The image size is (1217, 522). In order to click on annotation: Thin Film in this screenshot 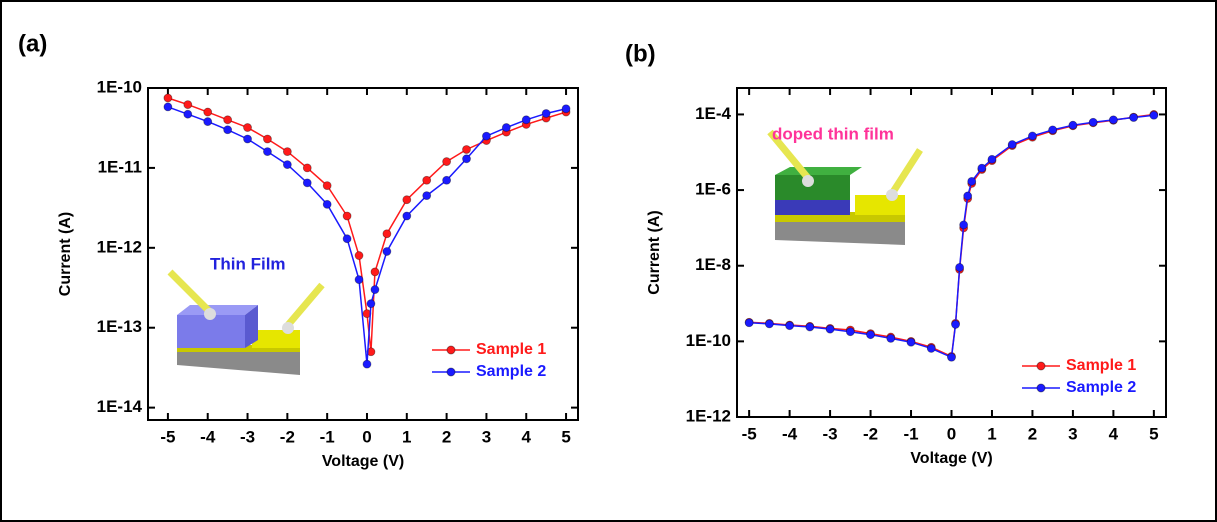, I will do `click(248, 263)`.